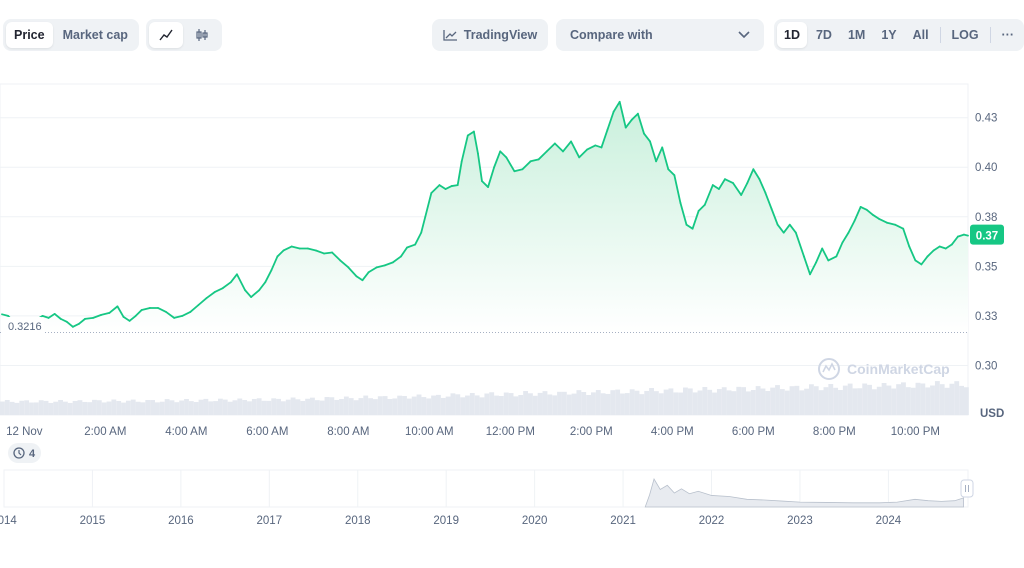 This screenshot has height=568, width=1024. I want to click on range-7d-button: 7D, so click(823, 35).